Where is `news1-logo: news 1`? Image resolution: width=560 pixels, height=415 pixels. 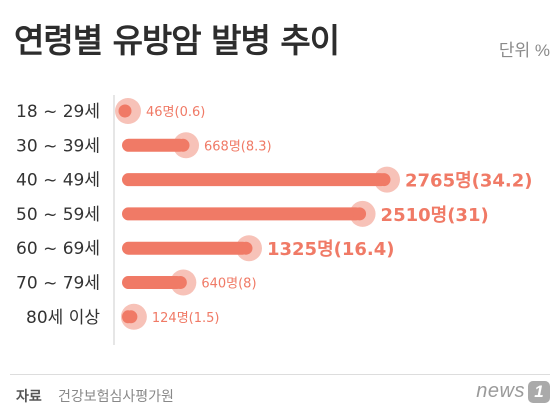 news1-logo: news 1 is located at coordinates (513, 391).